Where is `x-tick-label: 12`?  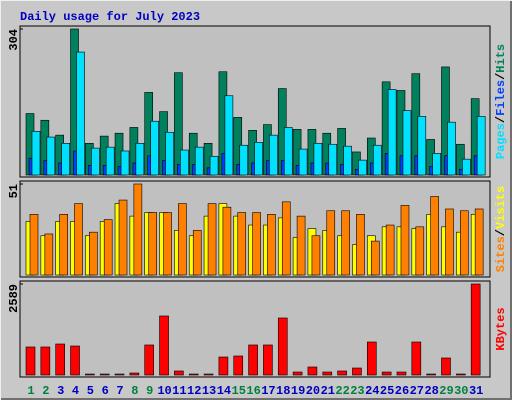
x-tick-label: 12 is located at coordinates (194, 391).